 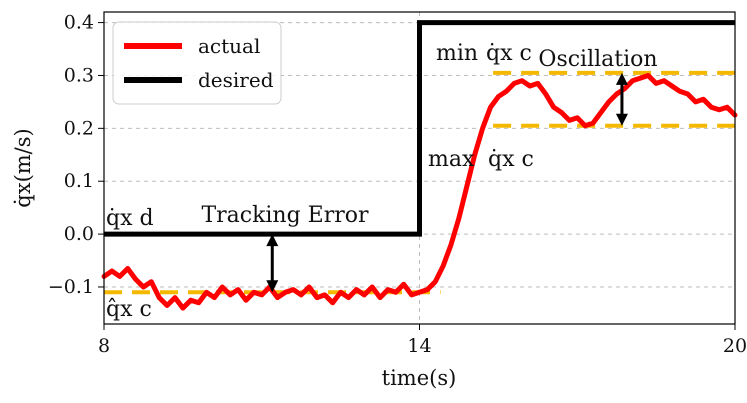 I want to click on x-axis-label: time(s), so click(x=419, y=378).